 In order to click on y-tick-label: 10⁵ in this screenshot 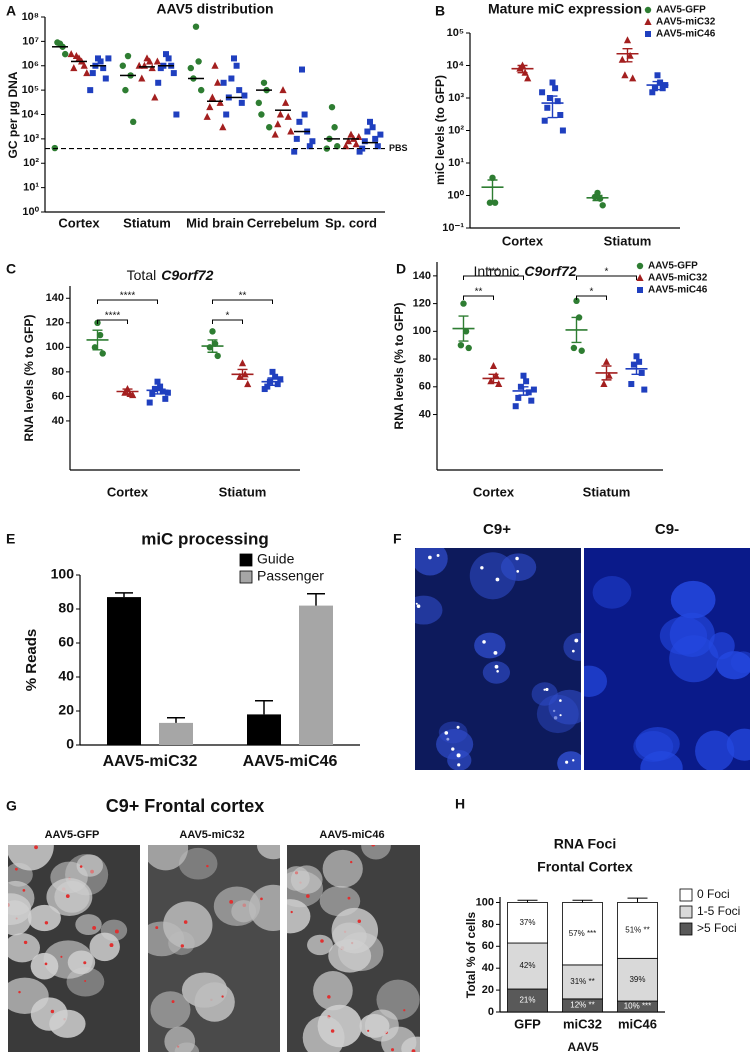, I will do `click(30, 90)`.